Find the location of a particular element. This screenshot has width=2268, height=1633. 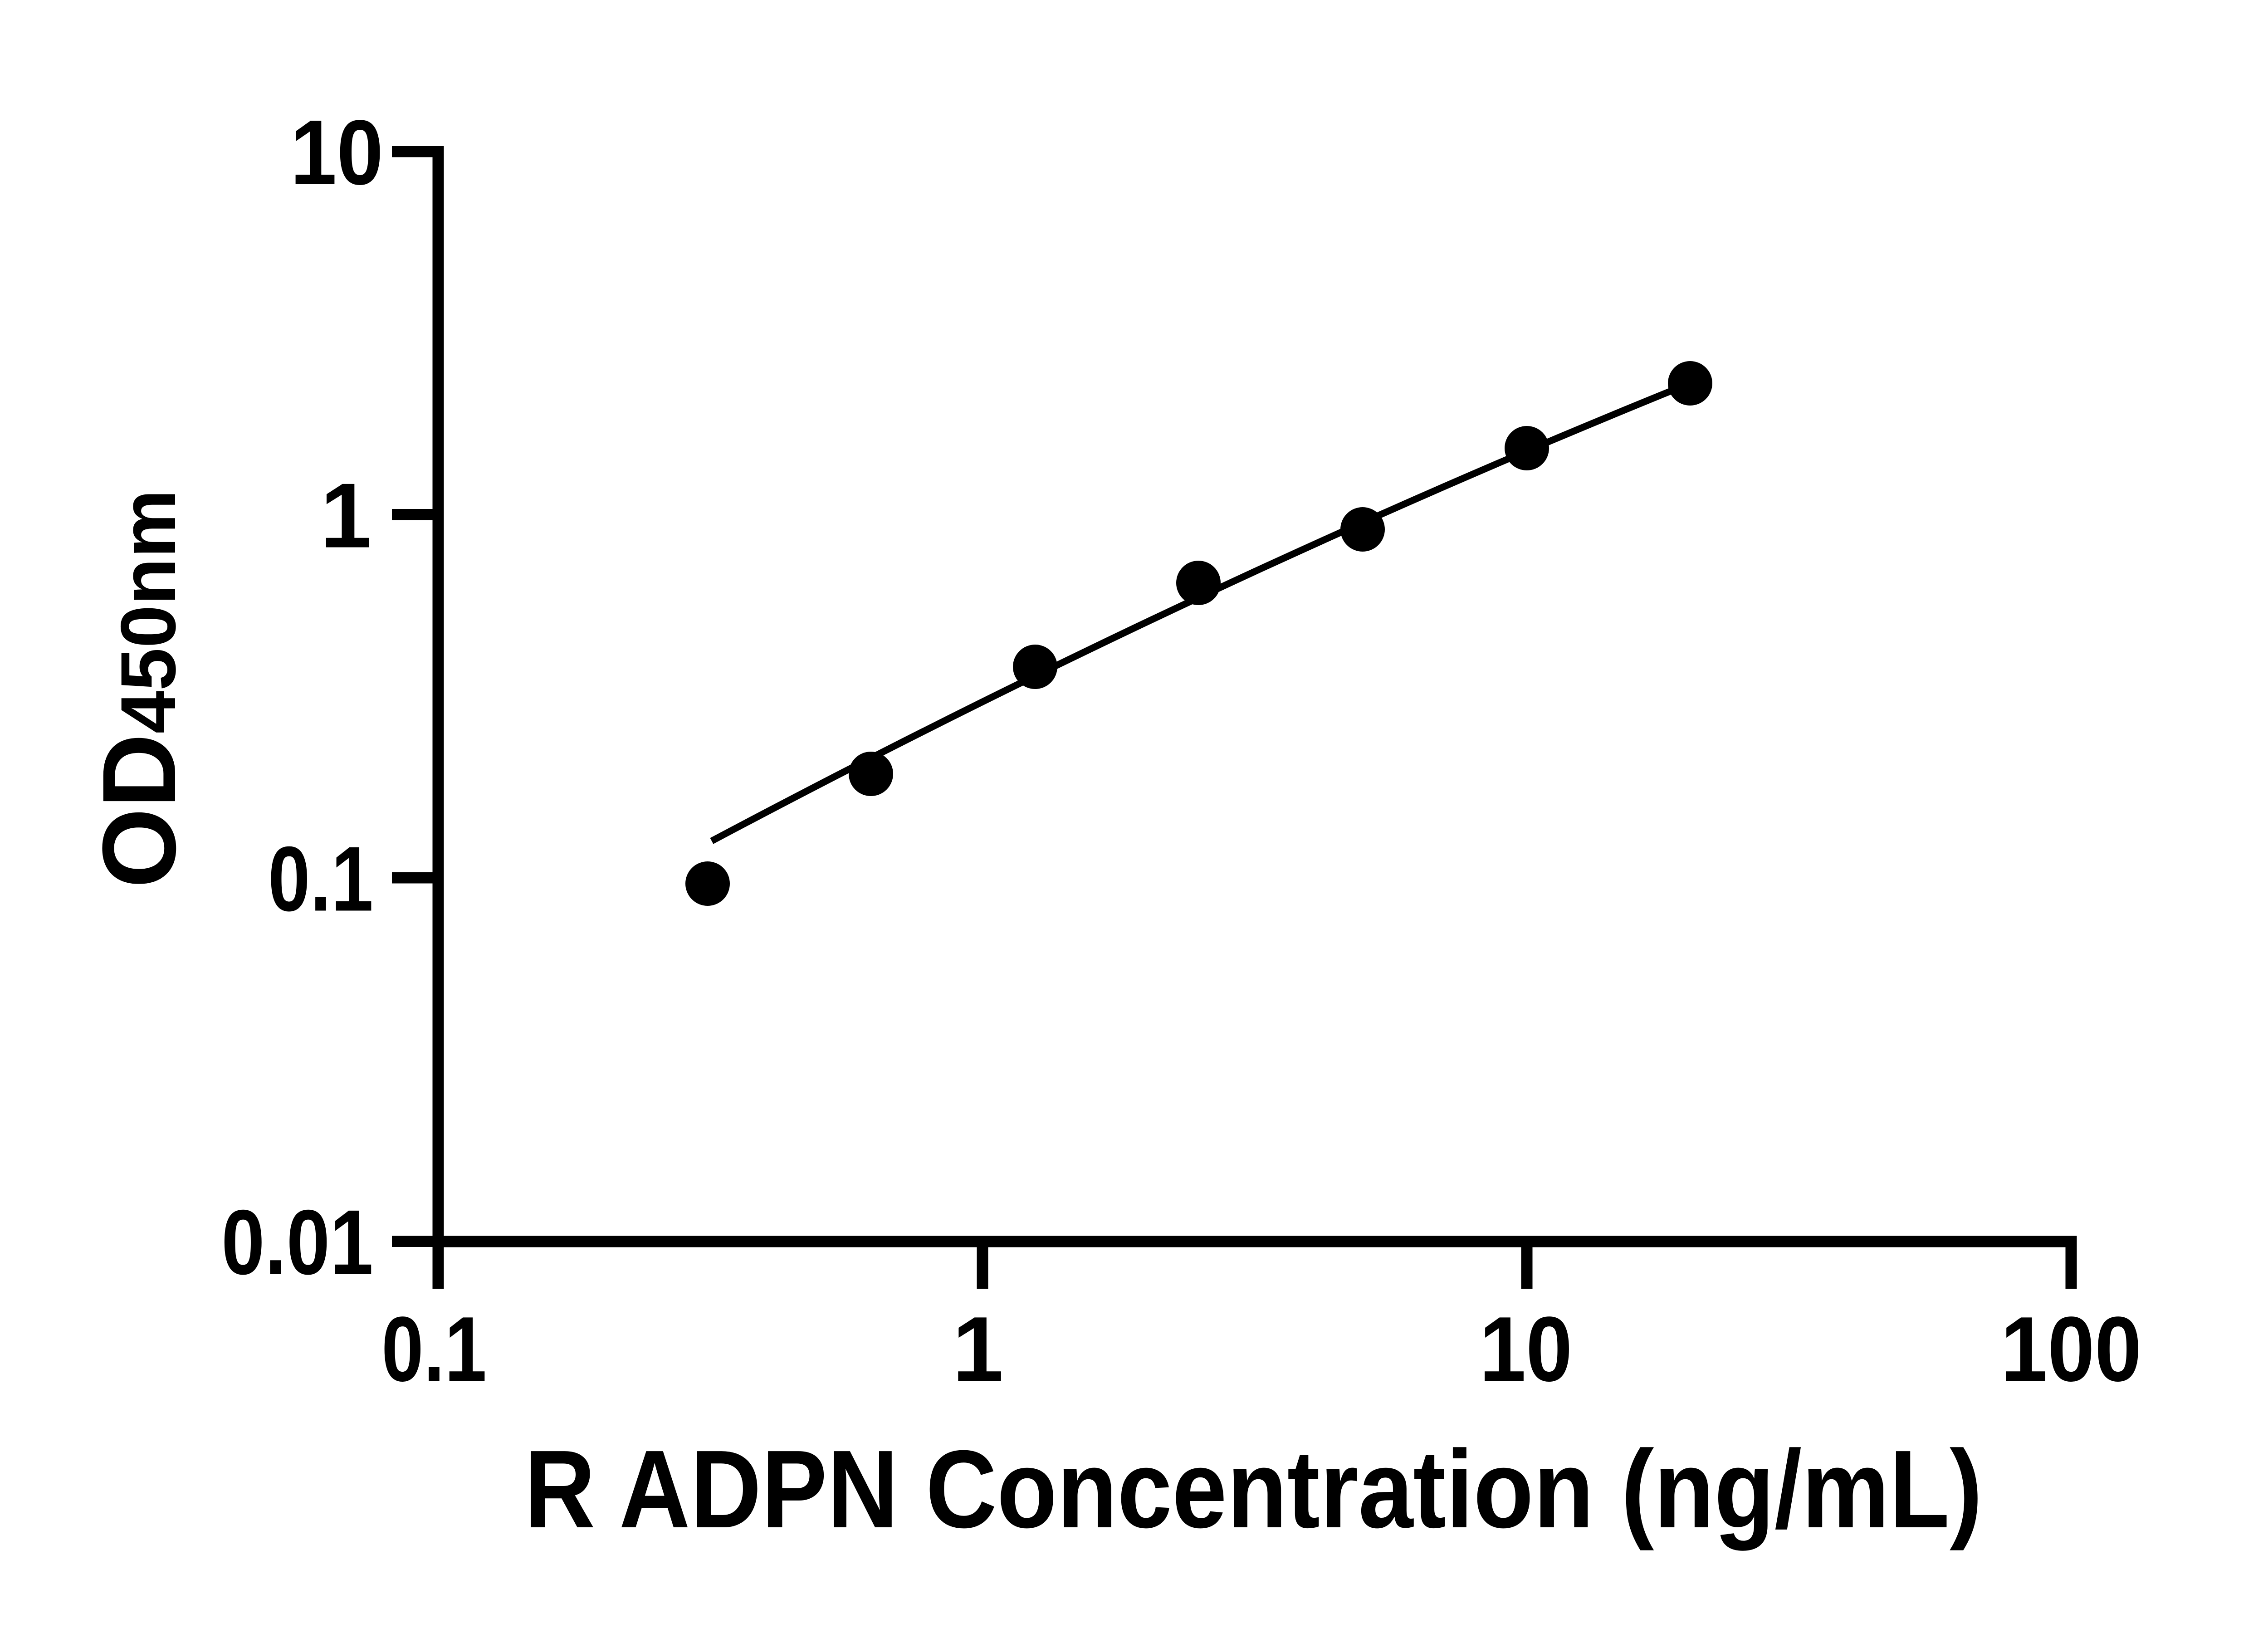

svg-text: 0.01 is located at coordinates (297, 1242).